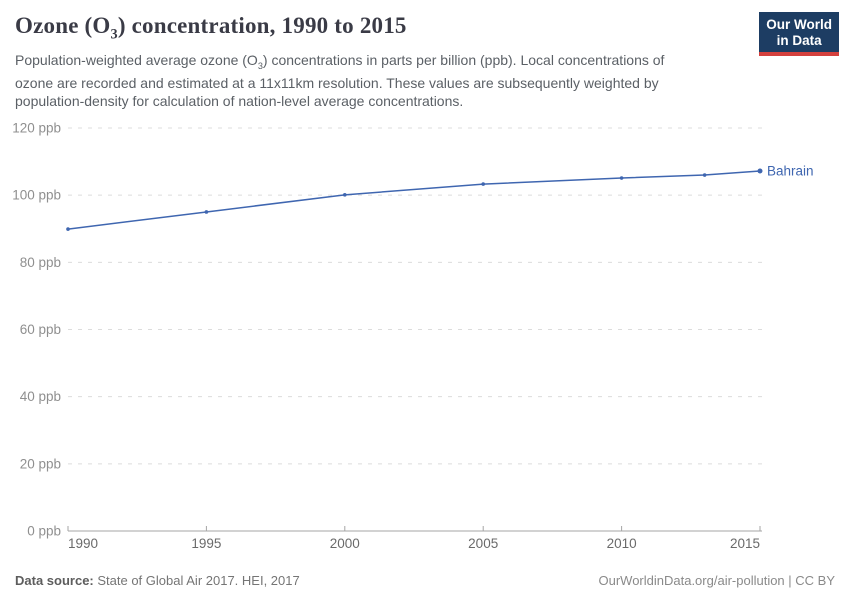 This screenshot has width=850, height=600. Describe the element at coordinates (114, 34) in the screenshot. I see `title-subscript: 3` at that location.